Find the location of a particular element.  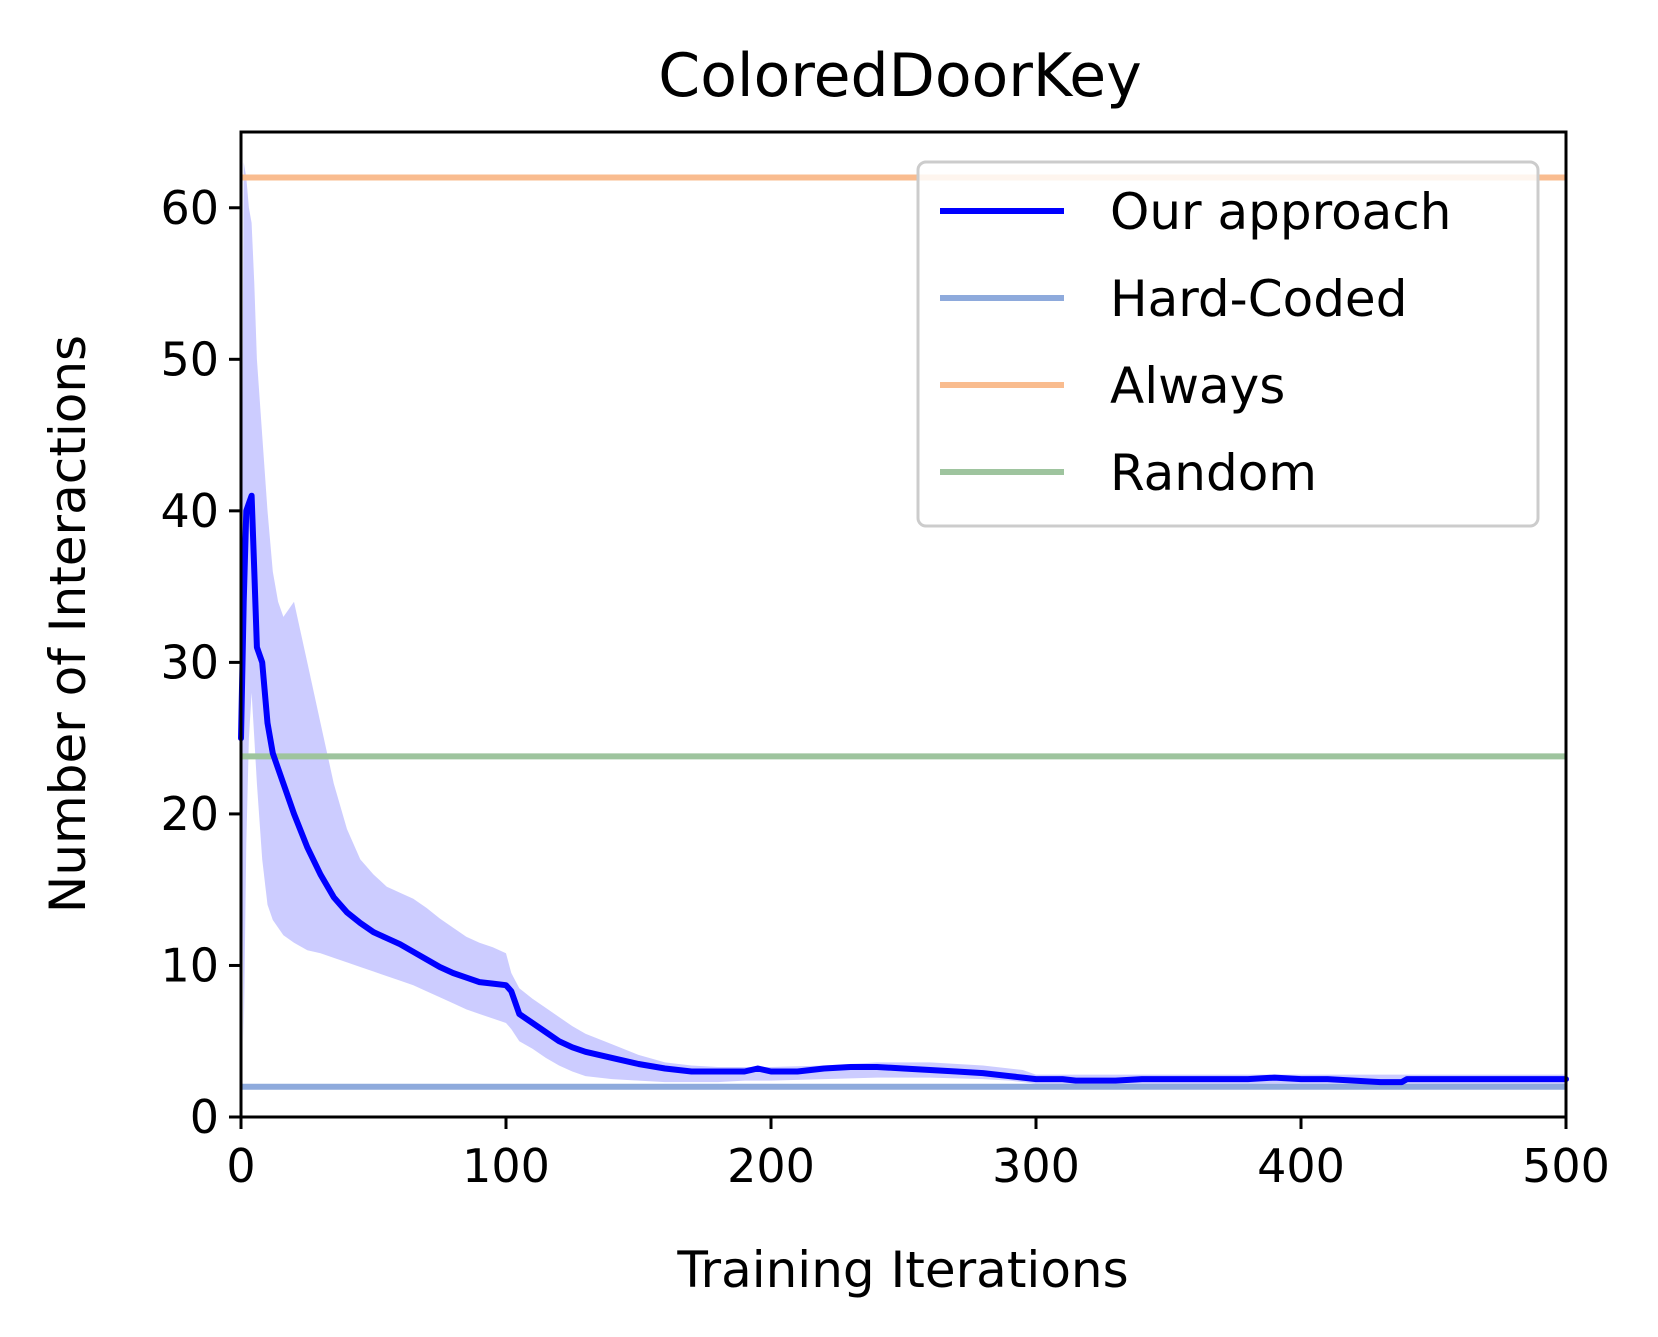

y-axis-title: Number of Interactions is located at coordinates (68, 624).